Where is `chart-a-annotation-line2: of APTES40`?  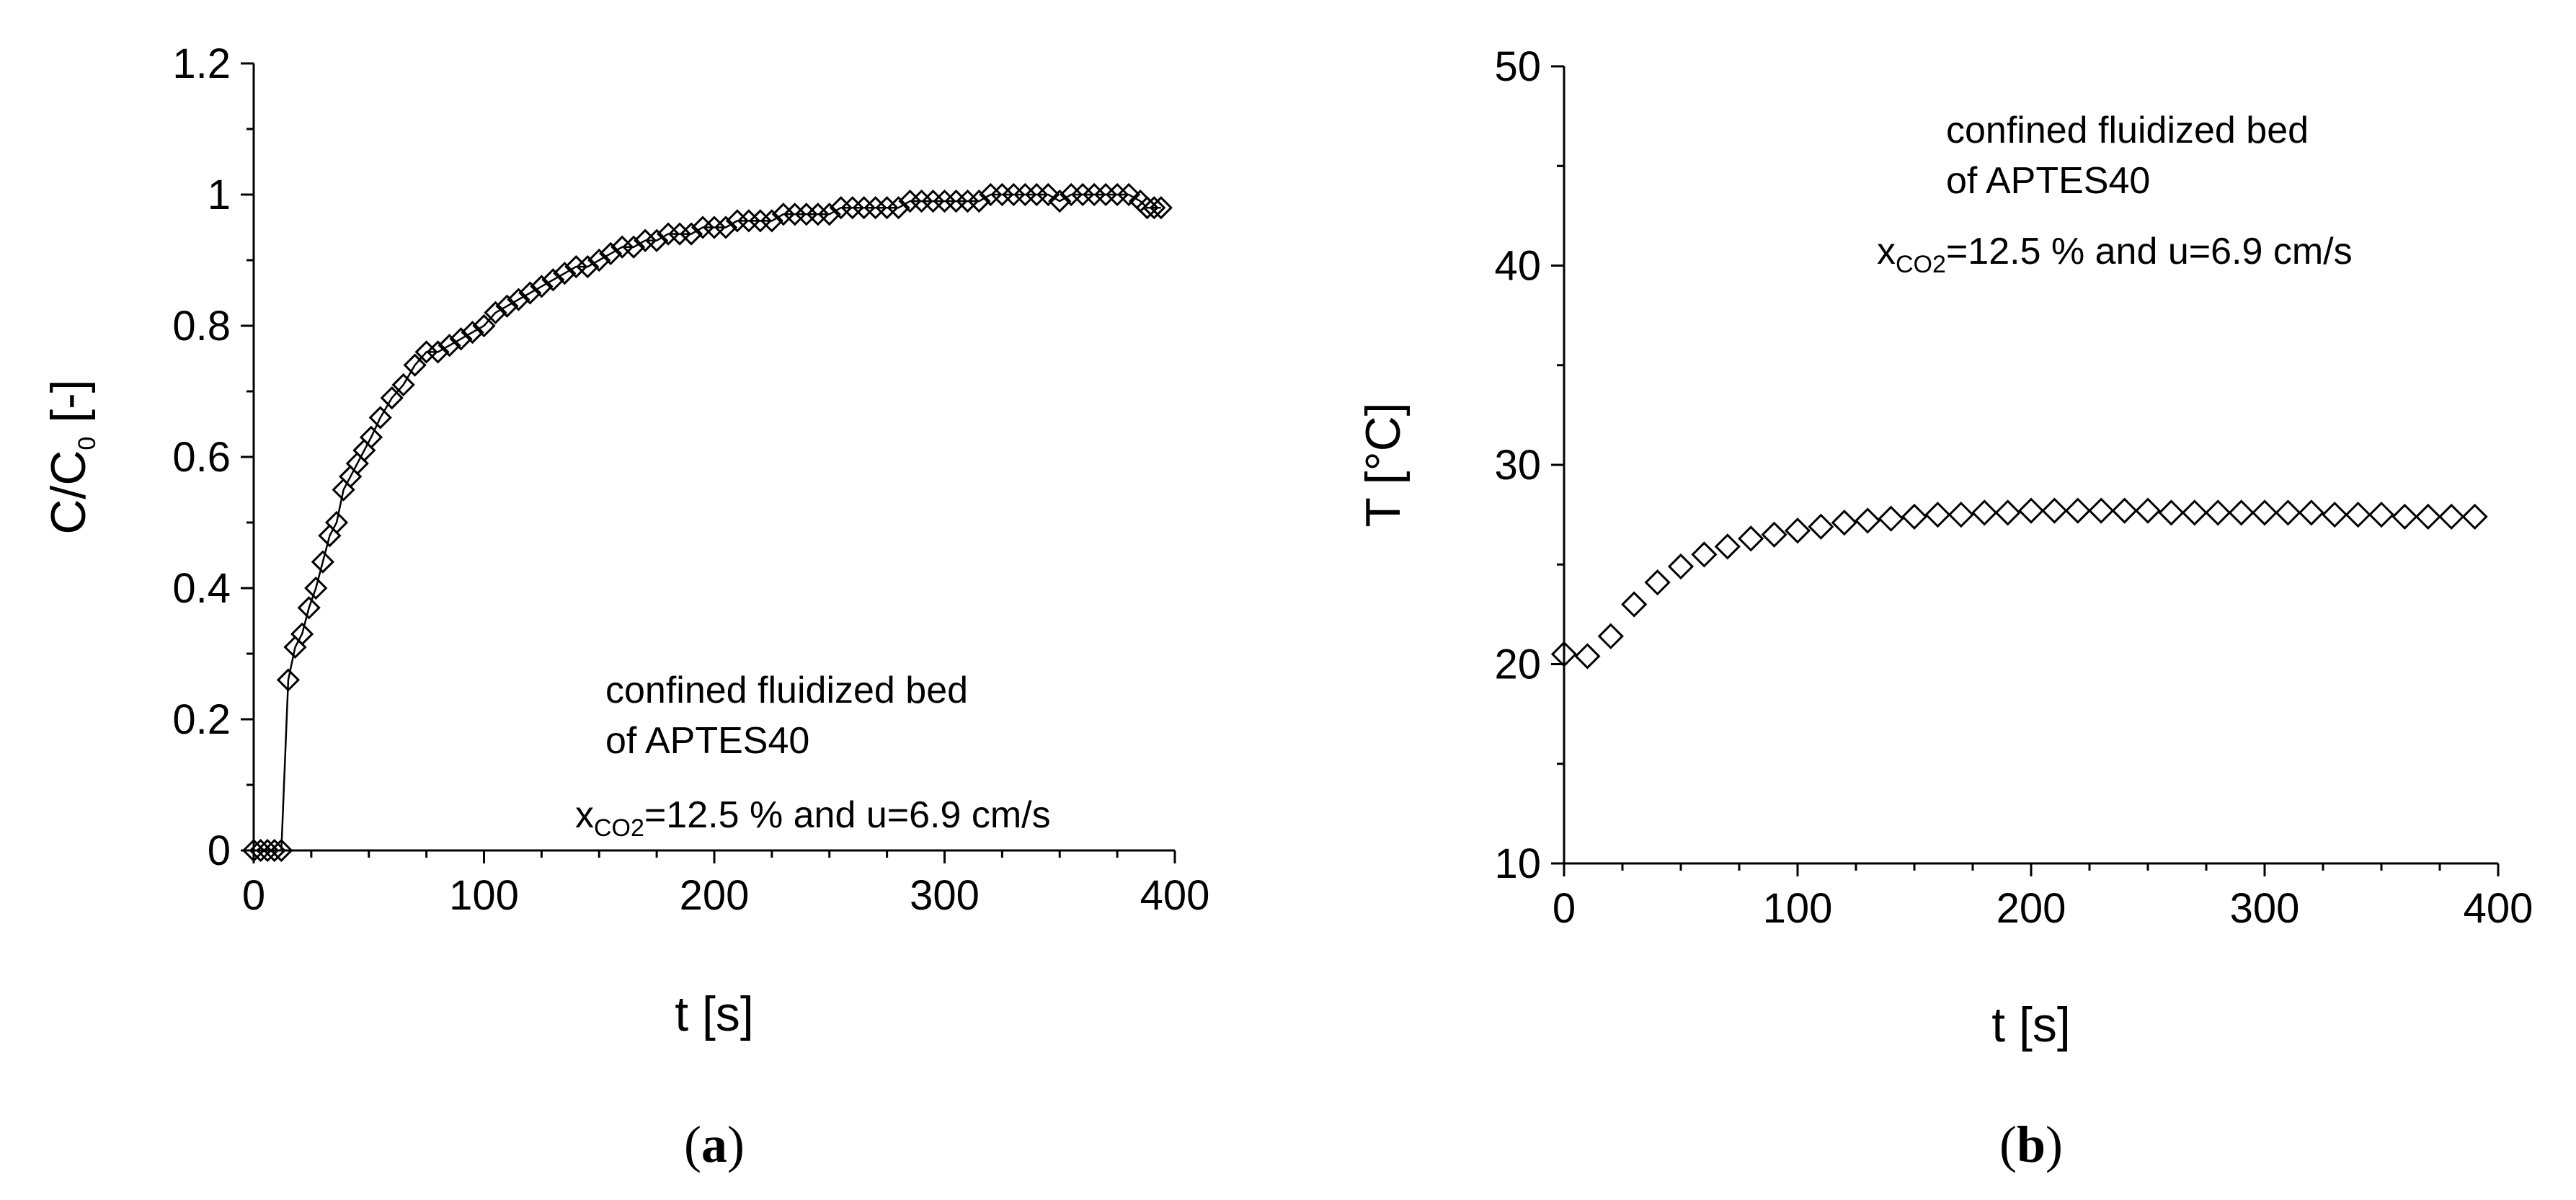
chart-a-annotation-line2: of APTES40 is located at coordinates (707, 741).